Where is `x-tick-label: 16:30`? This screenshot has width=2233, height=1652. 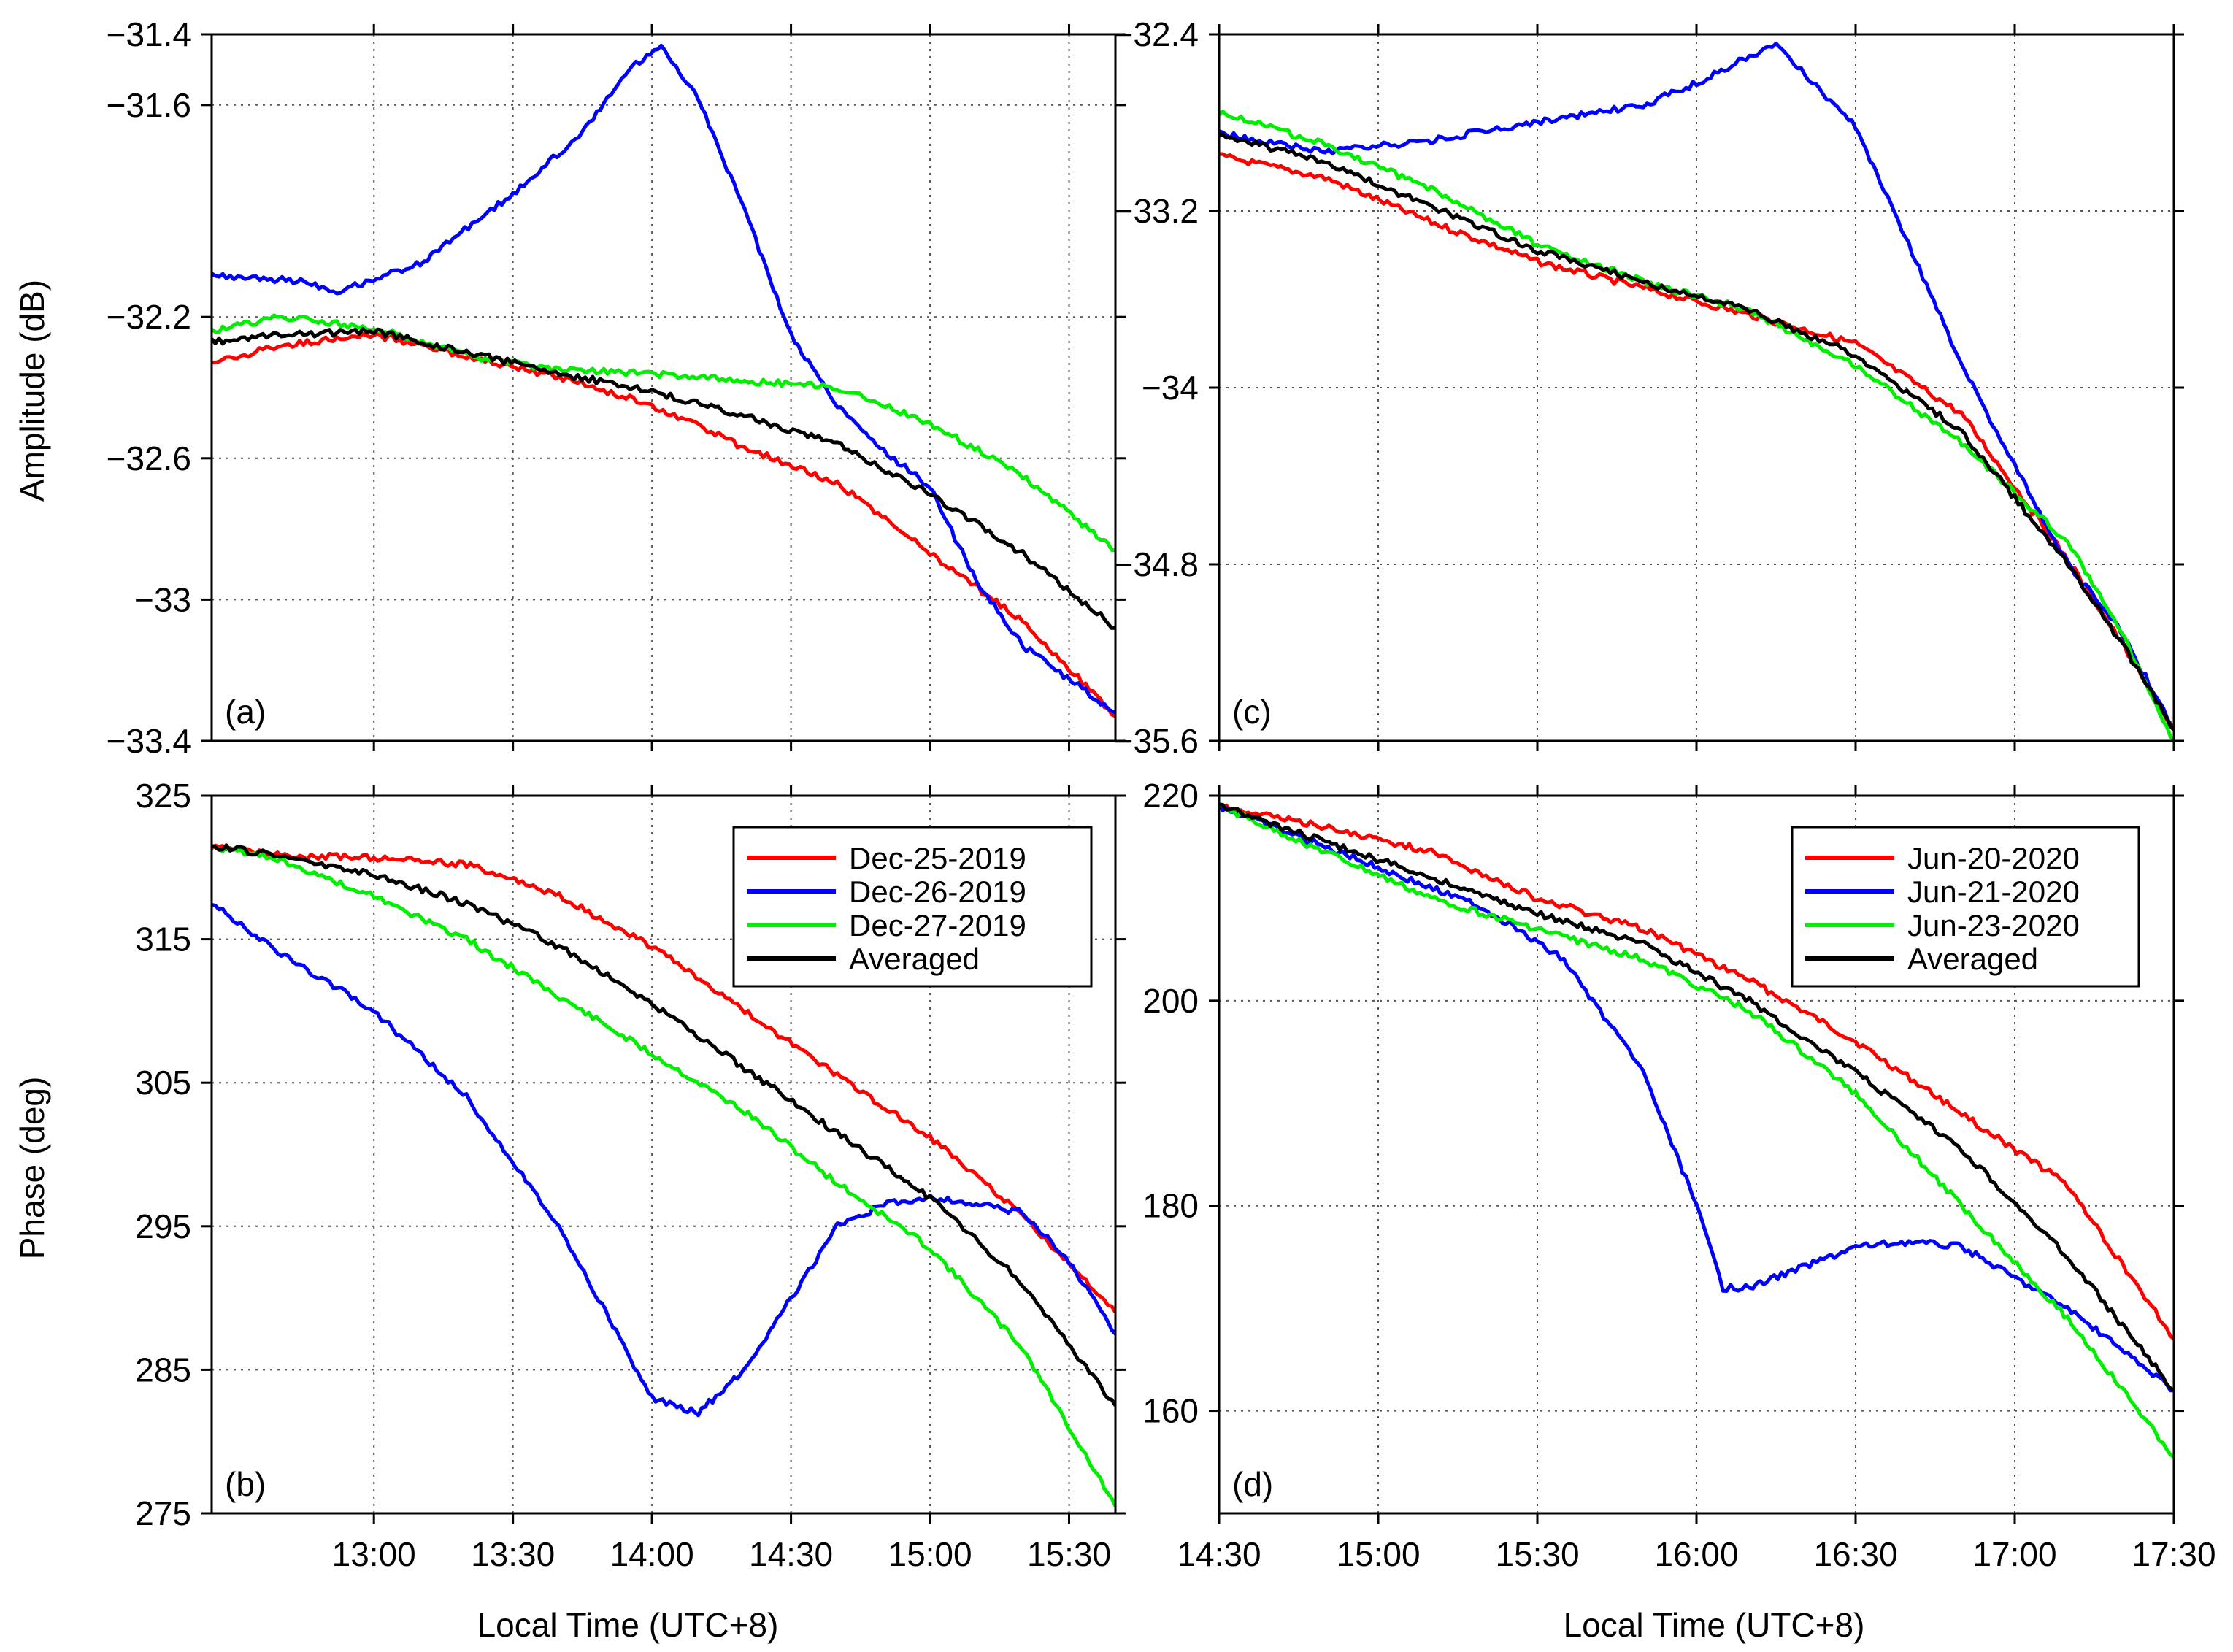 x-tick-label: 16:30 is located at coordinates (1855, 1554).